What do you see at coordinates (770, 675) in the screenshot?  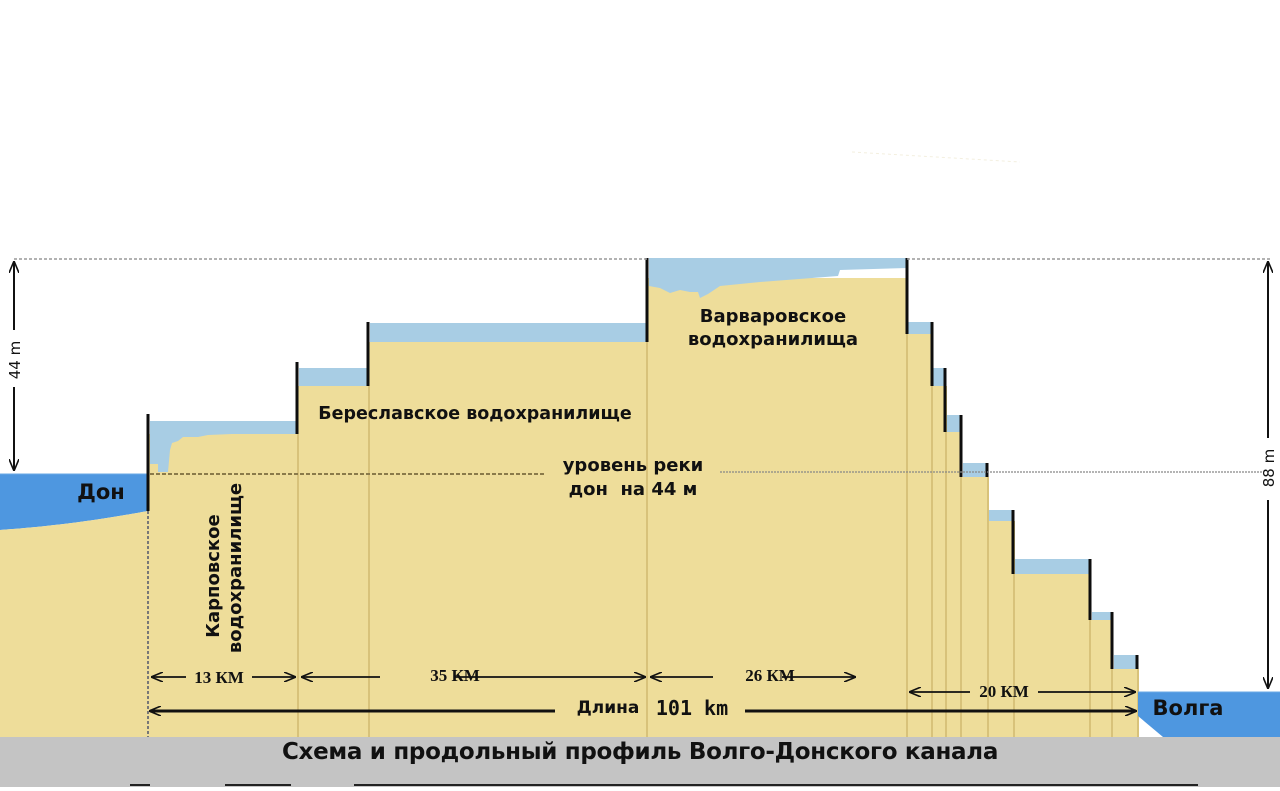 I see `distance-26km: 26 КМ` at bounding box center [770, 675].